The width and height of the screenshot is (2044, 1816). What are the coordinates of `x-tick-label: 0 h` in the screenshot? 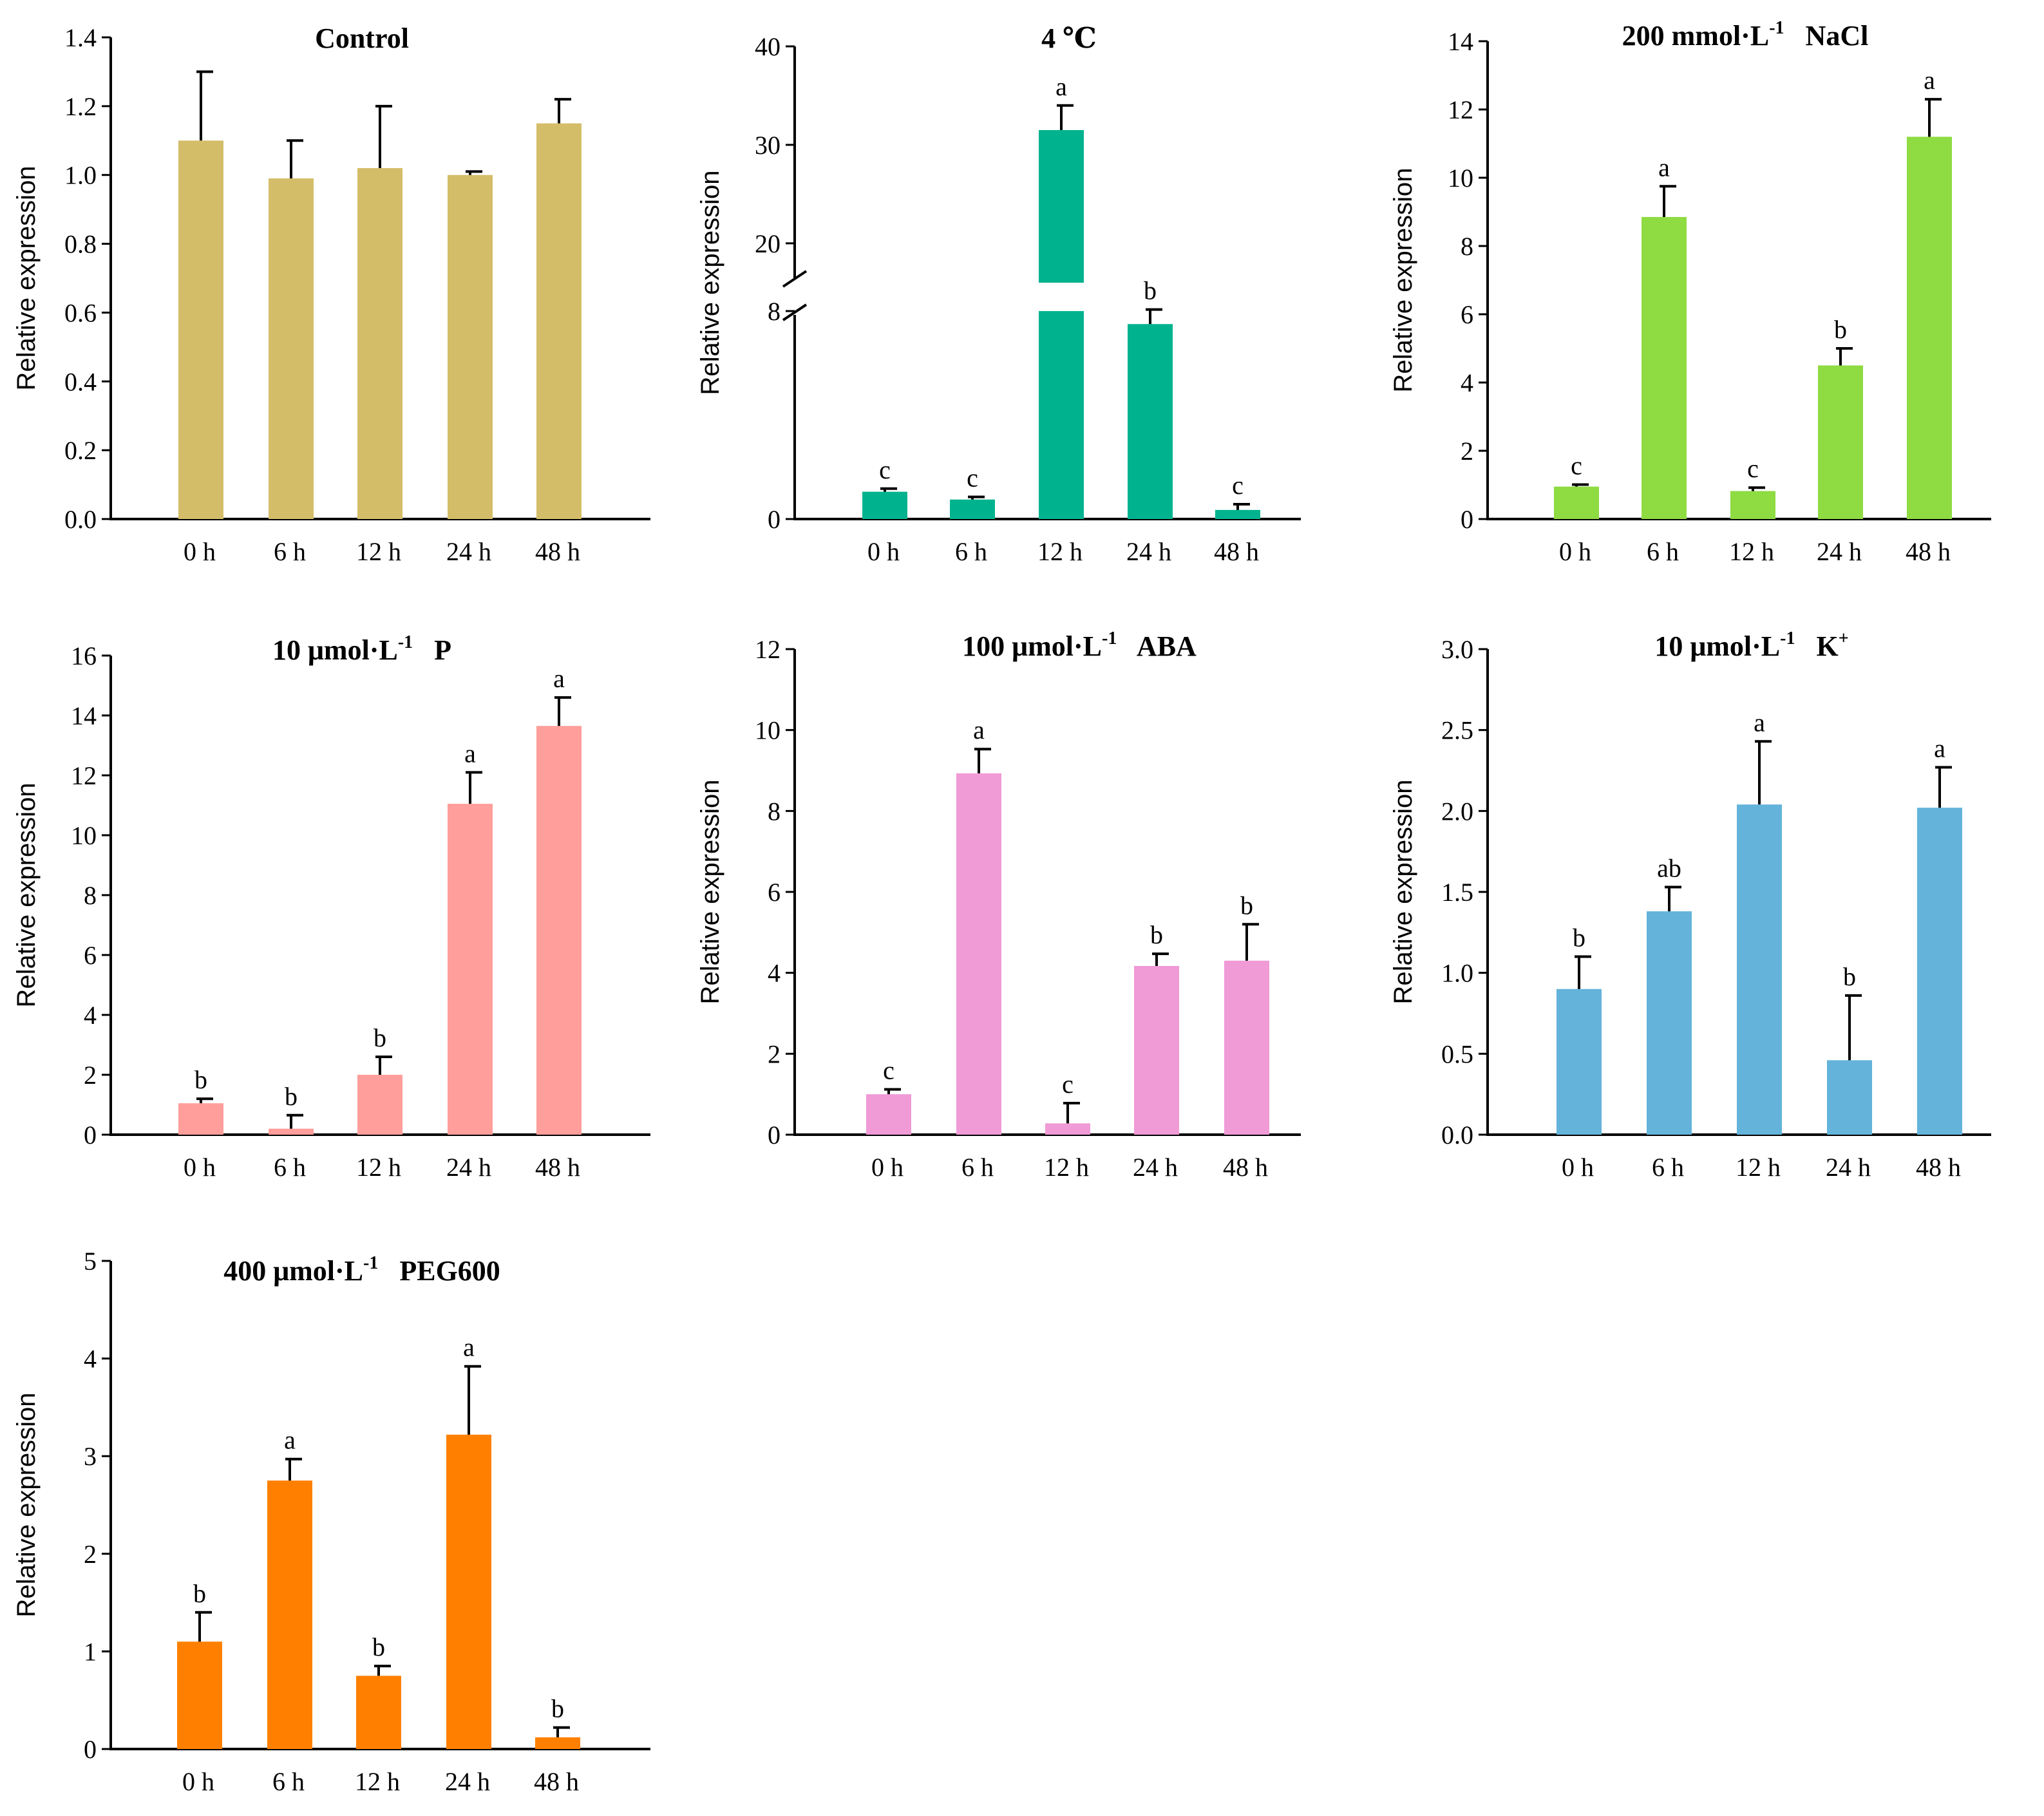 It's located at (1578, 1167).